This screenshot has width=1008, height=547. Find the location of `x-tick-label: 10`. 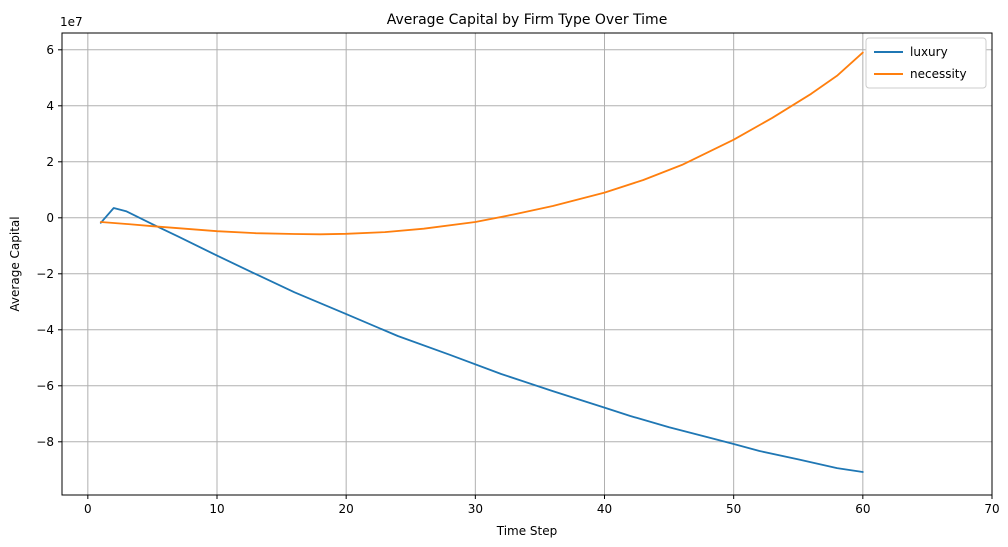

x-tick-label: 10 is located at coordinates (216, 509).